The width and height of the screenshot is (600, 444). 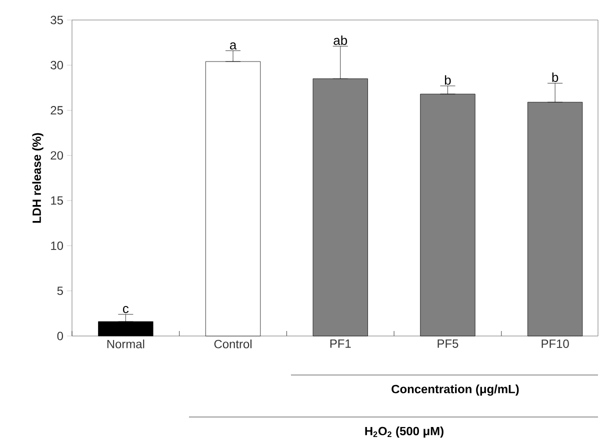 I want to click on y-tick-label: 5, so click(x=60, y=291).